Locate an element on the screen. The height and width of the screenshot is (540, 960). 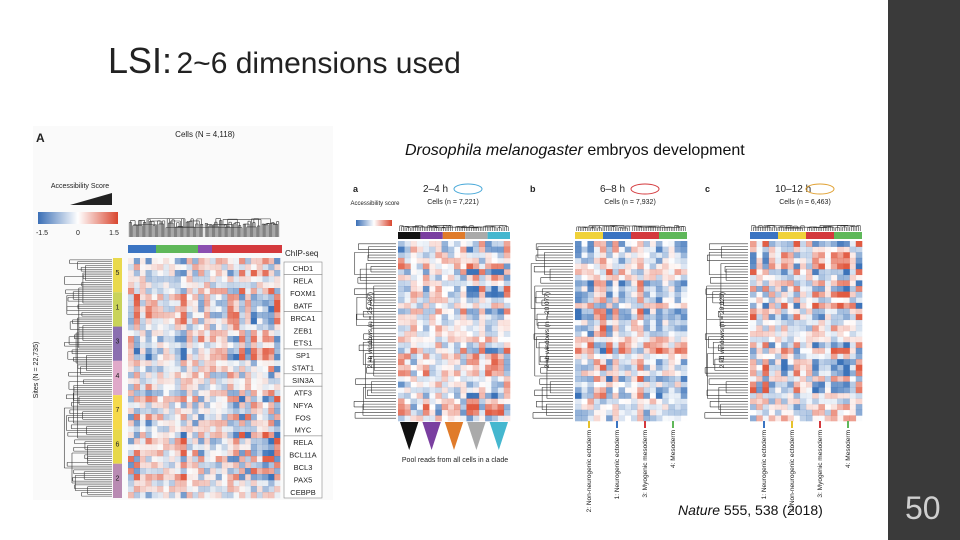
cluster-bar is located at coordinates (117, 378).